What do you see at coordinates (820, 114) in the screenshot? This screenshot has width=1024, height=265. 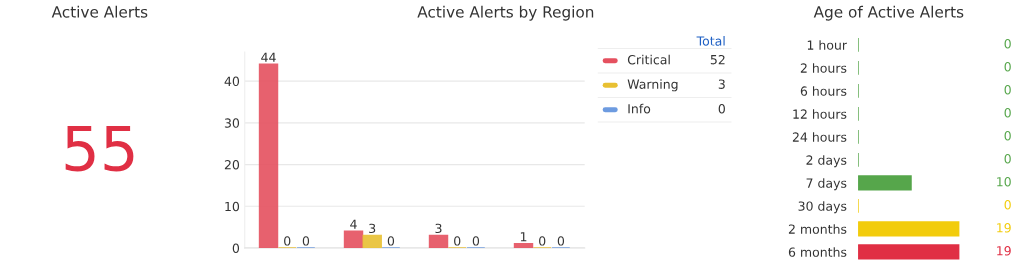 I see `y-tick-label: 12 hours` at bounding box center [820, 114].